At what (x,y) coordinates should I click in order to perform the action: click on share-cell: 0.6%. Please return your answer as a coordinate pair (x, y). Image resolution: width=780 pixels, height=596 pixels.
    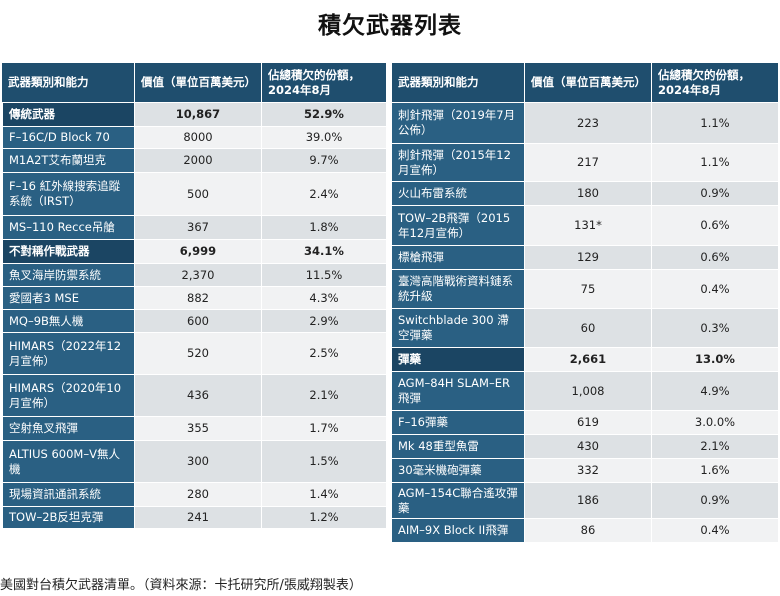
    Looking at the image, I should click on (715, 225).